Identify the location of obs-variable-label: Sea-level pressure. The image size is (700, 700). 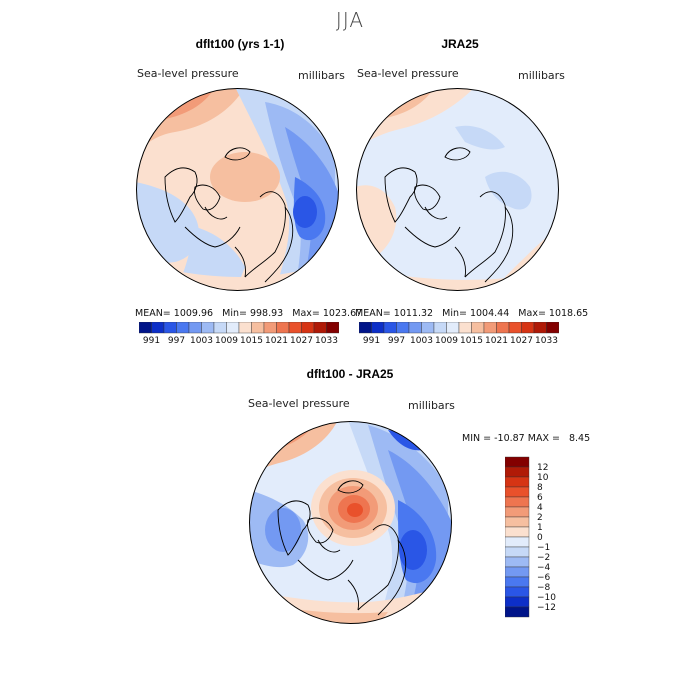
(408, 73).